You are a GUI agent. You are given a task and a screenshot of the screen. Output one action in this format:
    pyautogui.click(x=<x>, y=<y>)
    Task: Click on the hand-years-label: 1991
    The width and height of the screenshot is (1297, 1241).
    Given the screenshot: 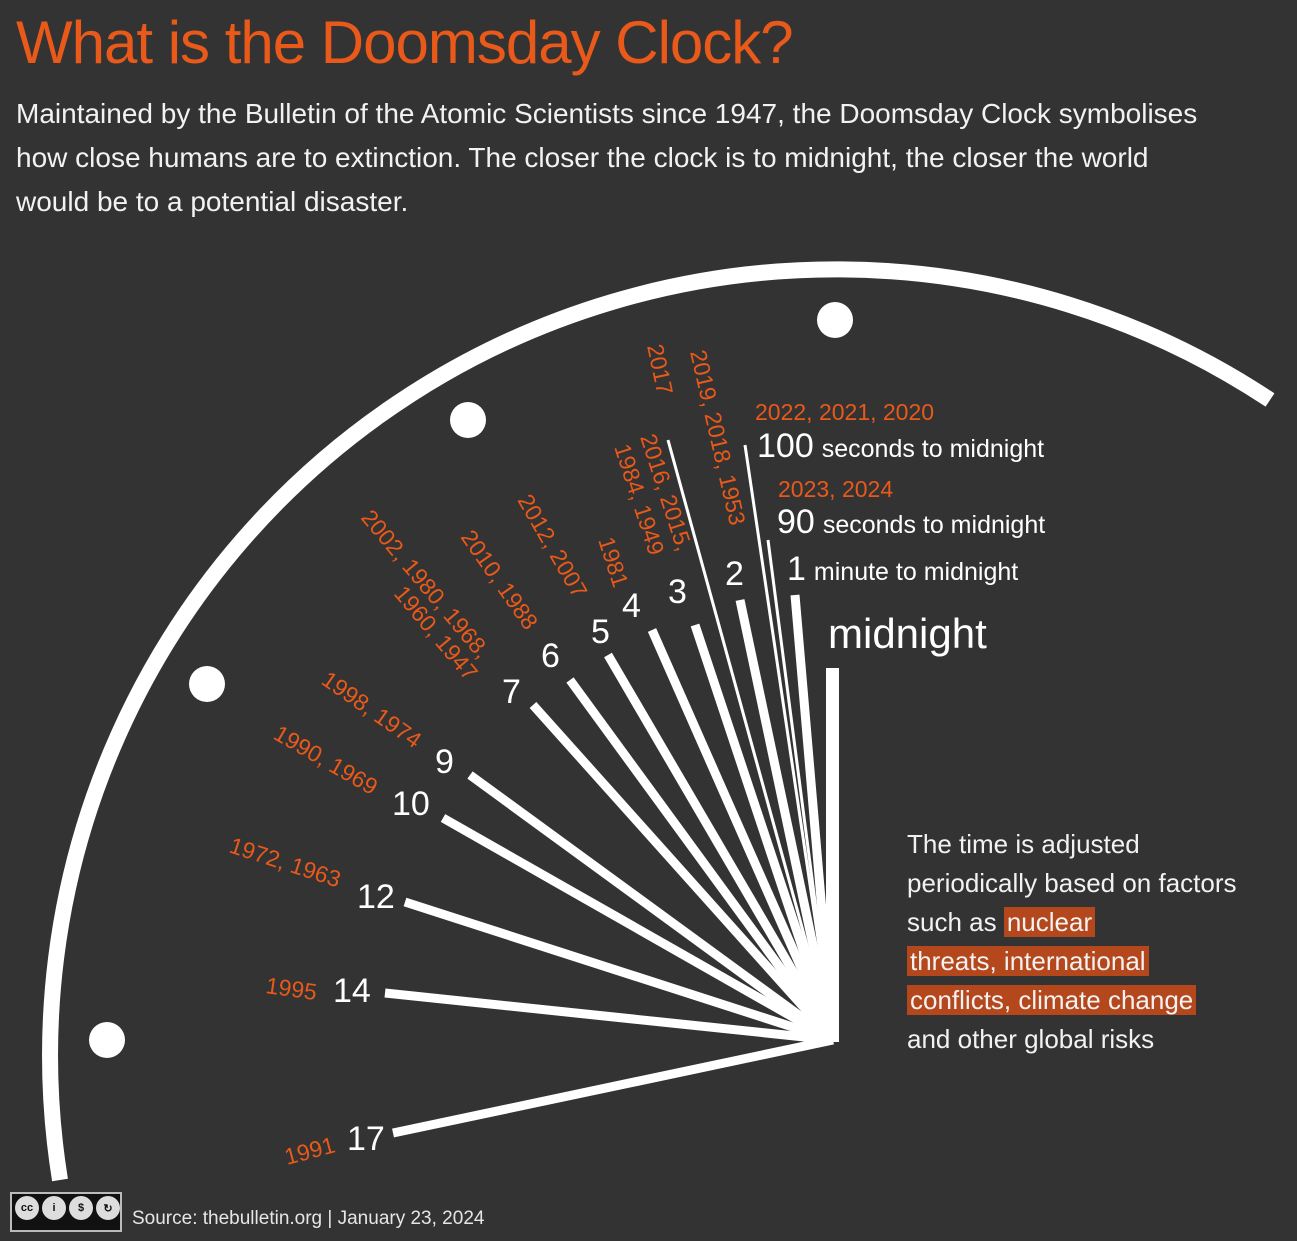 What is the action you would take?
    pyautogui.click(x=310, y=1150)
    